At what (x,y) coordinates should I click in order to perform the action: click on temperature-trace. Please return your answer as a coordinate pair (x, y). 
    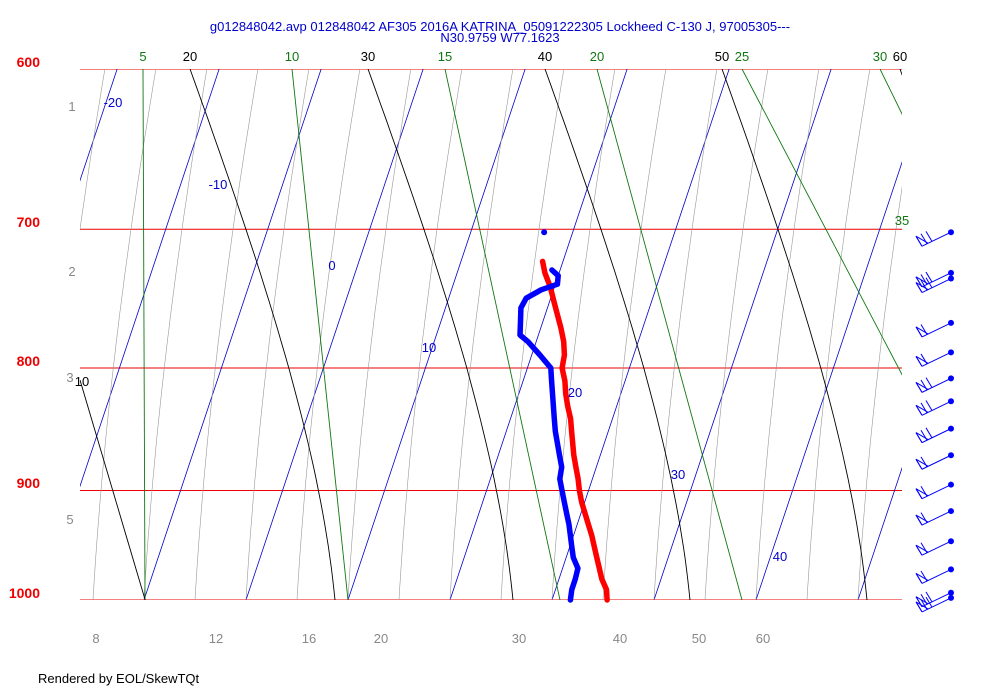
    Looking at the image, I should click on (574, 430).